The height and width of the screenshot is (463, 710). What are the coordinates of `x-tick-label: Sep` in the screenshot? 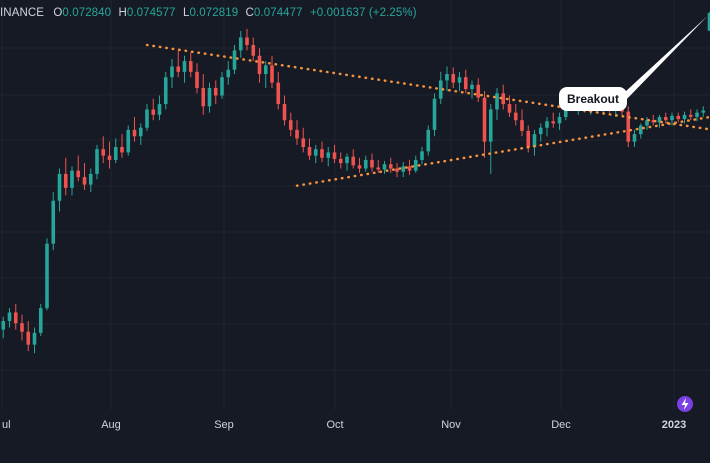 It's located at (224, 425).